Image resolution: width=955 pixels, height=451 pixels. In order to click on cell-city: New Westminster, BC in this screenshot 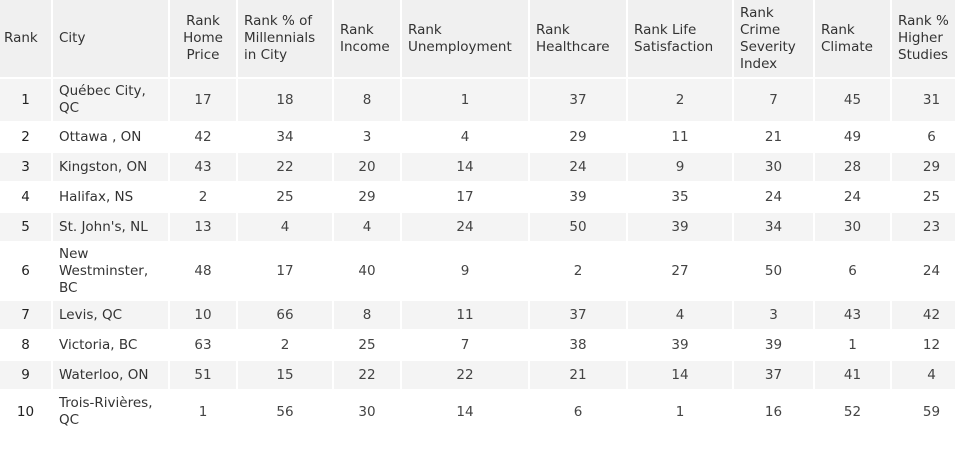, I will do `click(104, 270)`.